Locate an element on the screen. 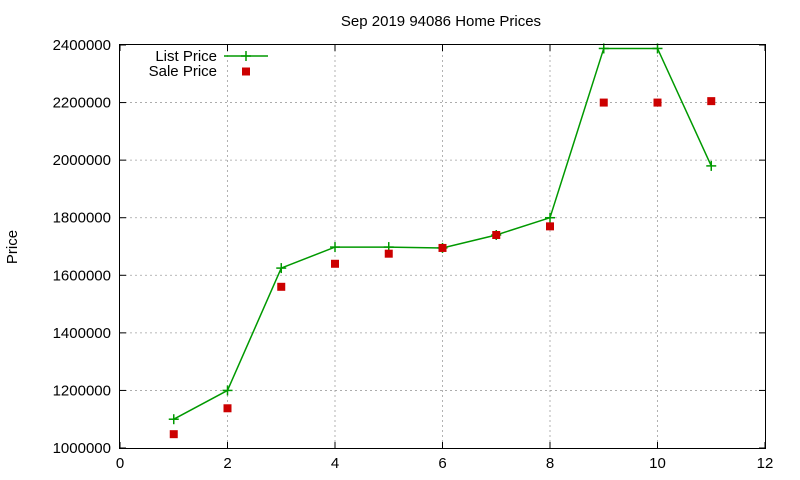 The image size is (800, 480). y-tick-label: 2000000 is located at coordinates (82, 160).